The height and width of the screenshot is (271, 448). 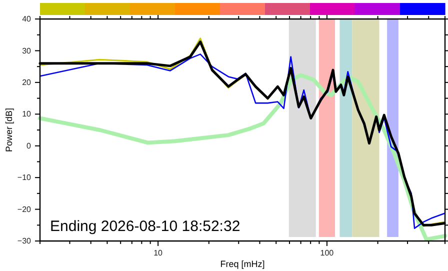 I want to click on y-tick-label: 0, so click(x=29, y=145).